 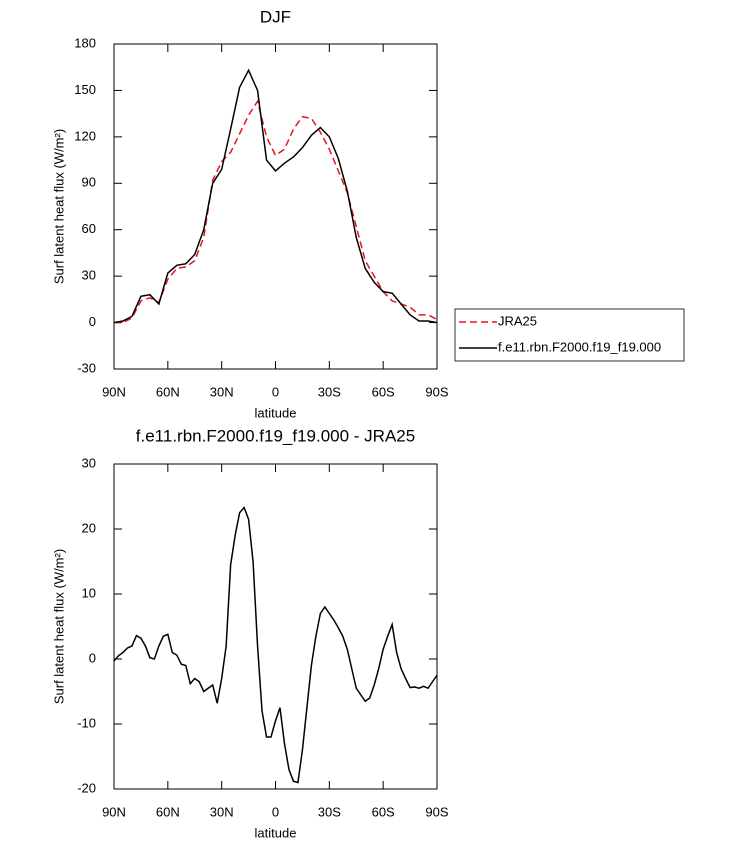 What do you see at coordinates (86, 722) in the screenshot?
I see `y-tick-label: -10` at bounding box center [86, 722].